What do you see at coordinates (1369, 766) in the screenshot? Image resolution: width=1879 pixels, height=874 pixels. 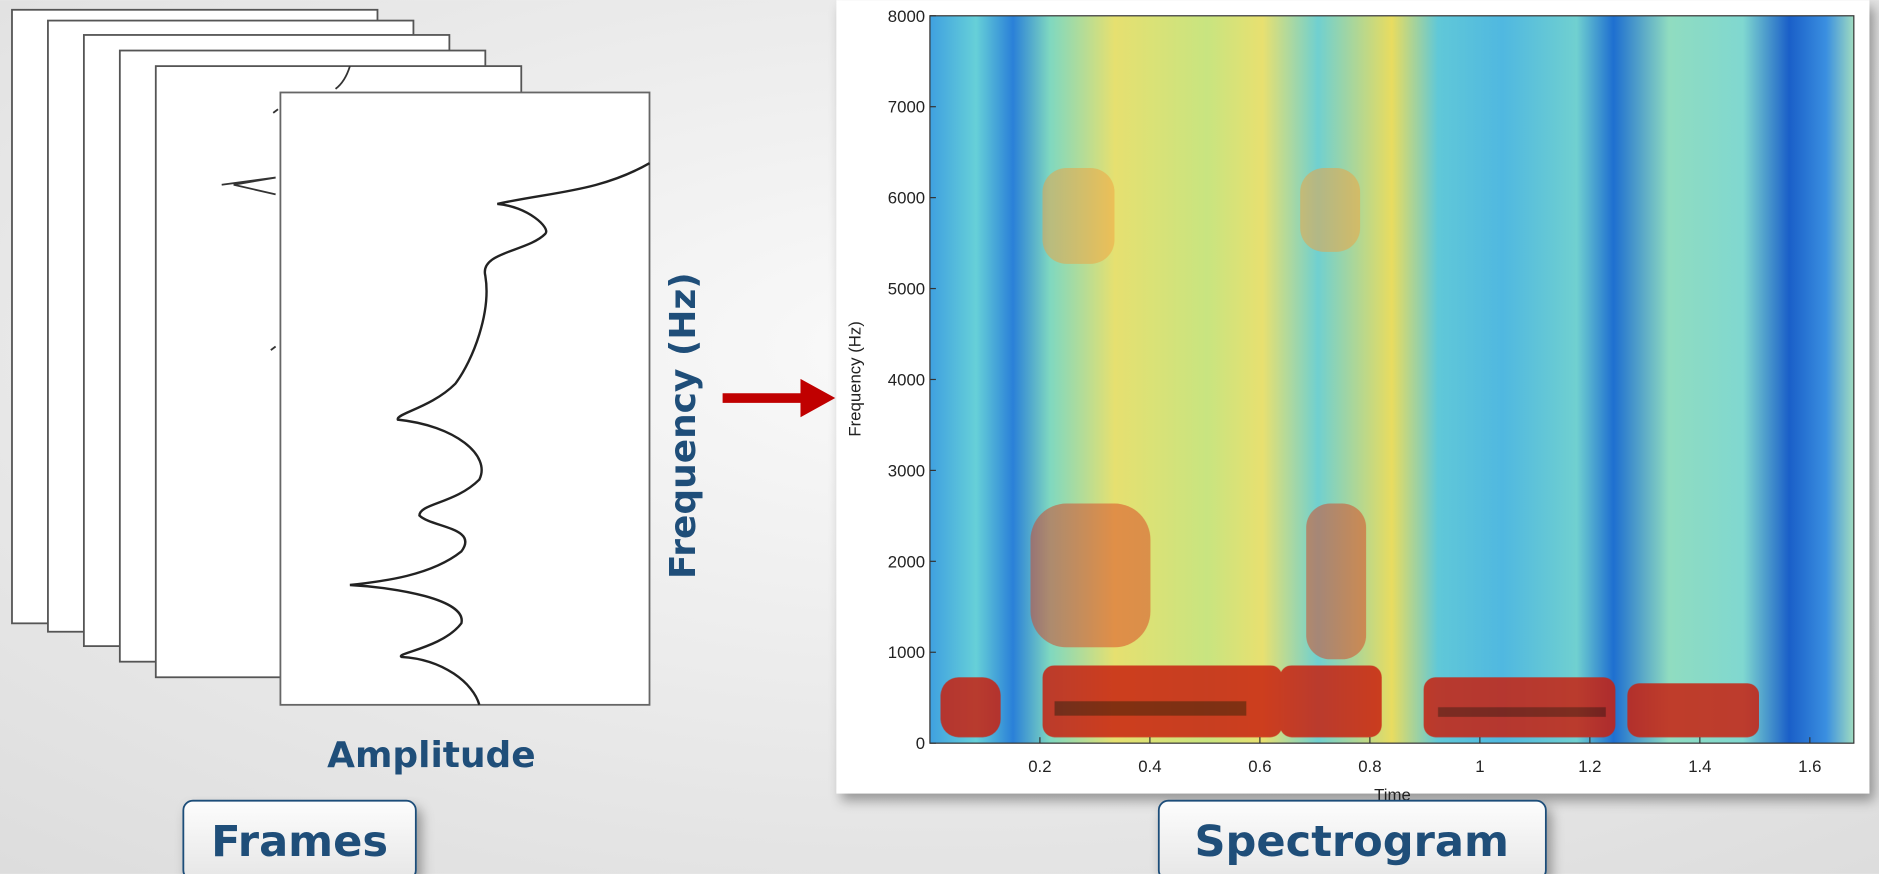 I see `x-tick-label: 0.8` at bounding box center [1369, 766].